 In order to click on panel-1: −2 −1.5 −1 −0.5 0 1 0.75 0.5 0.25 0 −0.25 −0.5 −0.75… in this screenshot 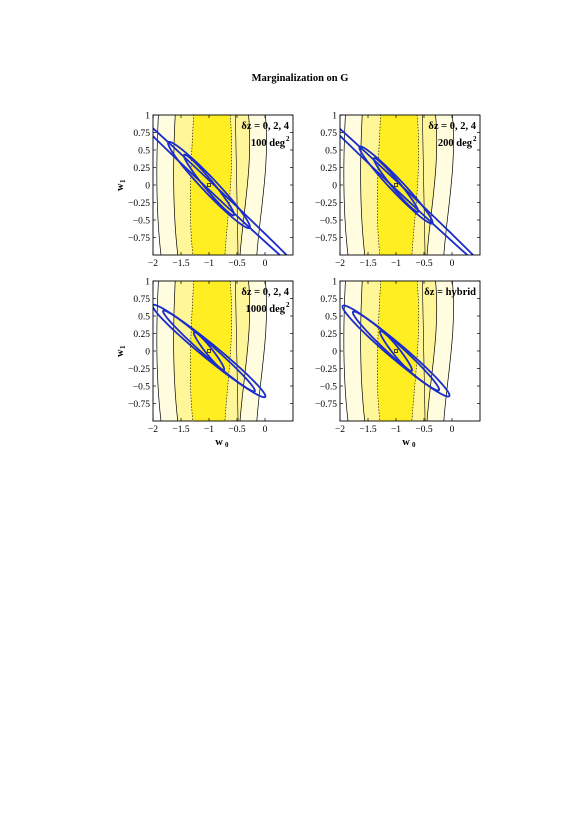, I will do `click(204, 190)`.